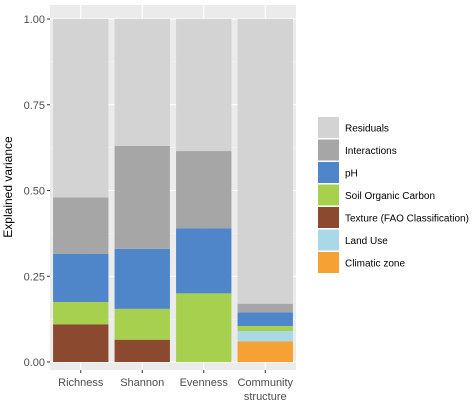 The height and width of the screenshot is (414, 474). Describe the element at coordinates (142, 197) in the screenshot. I see `bar-segment-interactions-shannon` at that location.